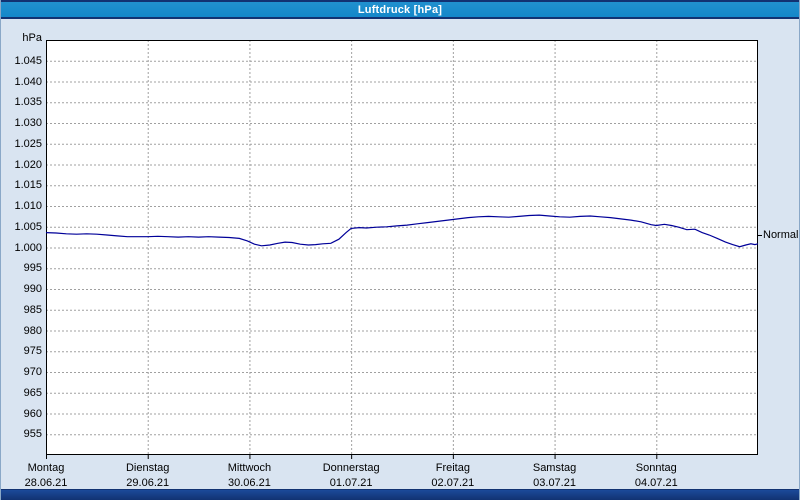 This screenshot has height=500, width=800. Describe the element at coordinates (46, 468) in the screenshot. I see `x-day-label: Montag` at that location.